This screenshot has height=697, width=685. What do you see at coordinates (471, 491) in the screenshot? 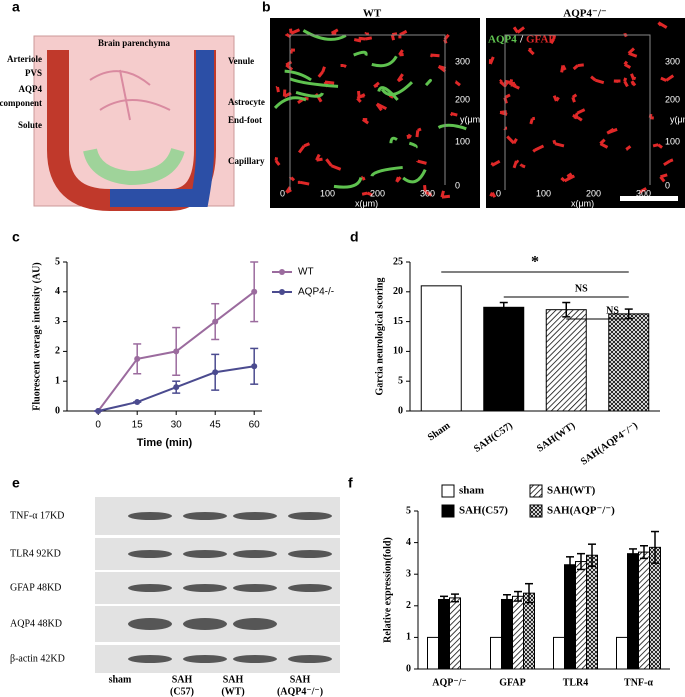
I see `legend-label: sham` at bounding box center [471, 491].